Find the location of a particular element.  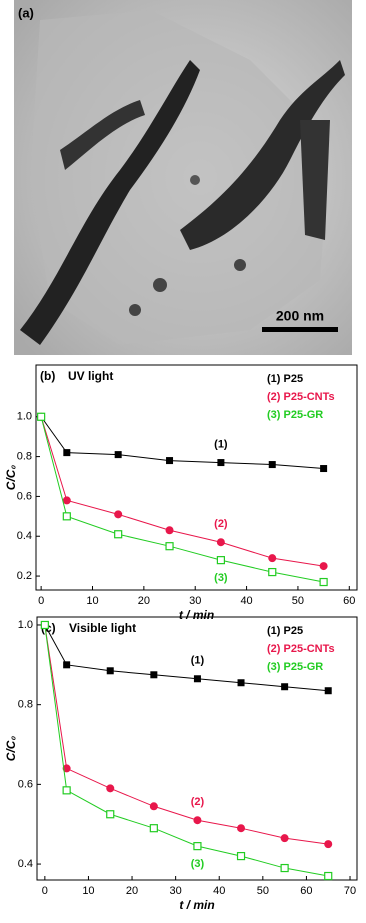

legend-label: (1) P25 is located at coordinates (285, 379).